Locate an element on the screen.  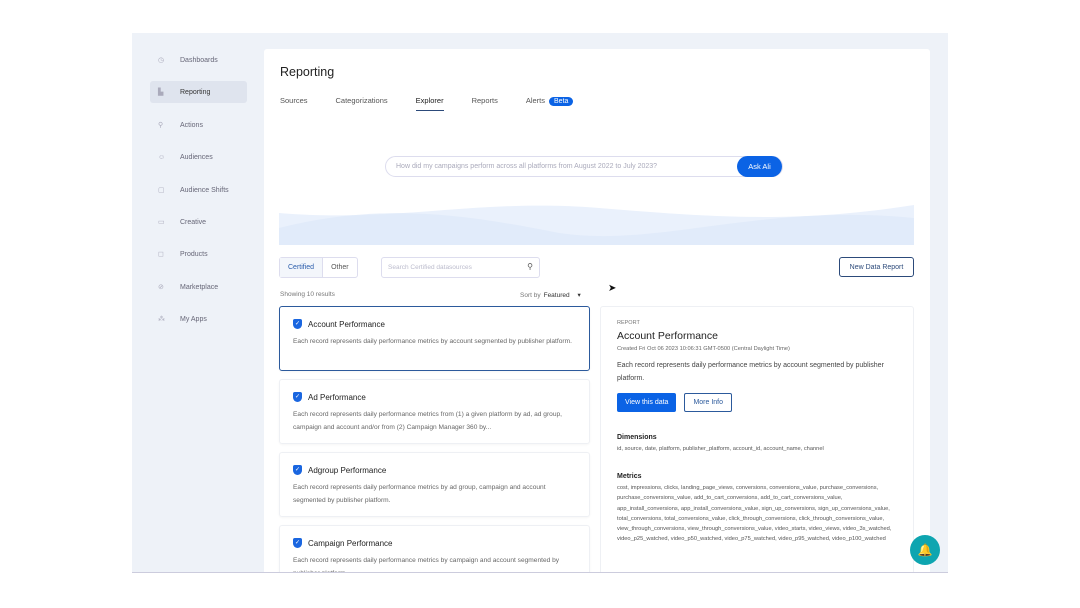
search-icon: ⚲ is located at coordinates (530, 266).